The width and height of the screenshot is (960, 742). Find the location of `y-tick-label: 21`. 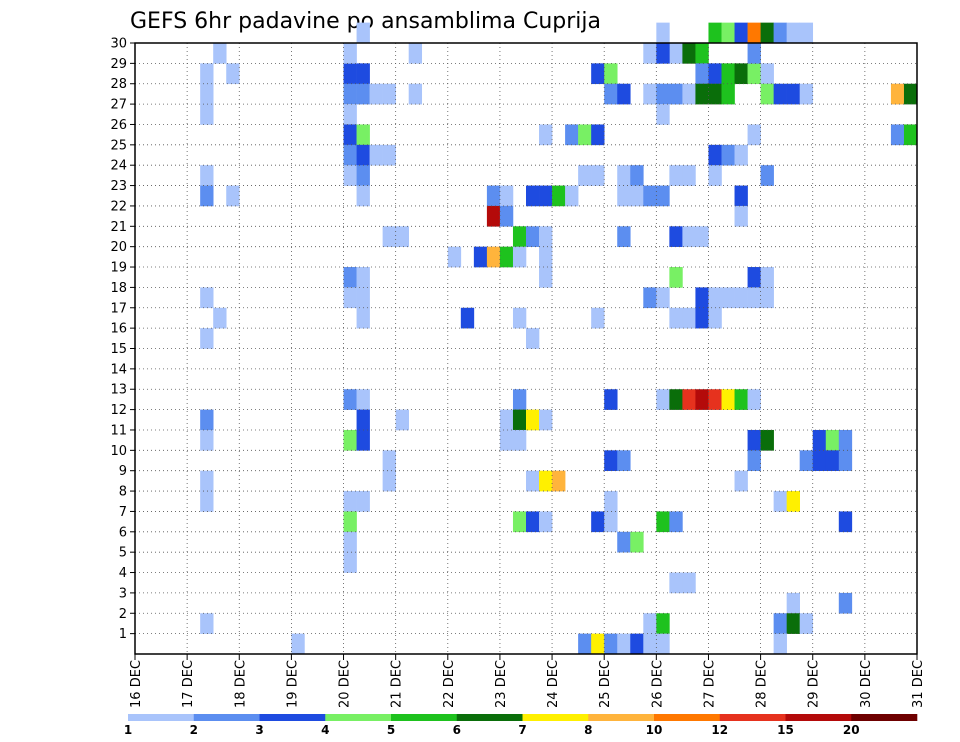

y-tick-label: 21 is located at coordinates (118, 227).